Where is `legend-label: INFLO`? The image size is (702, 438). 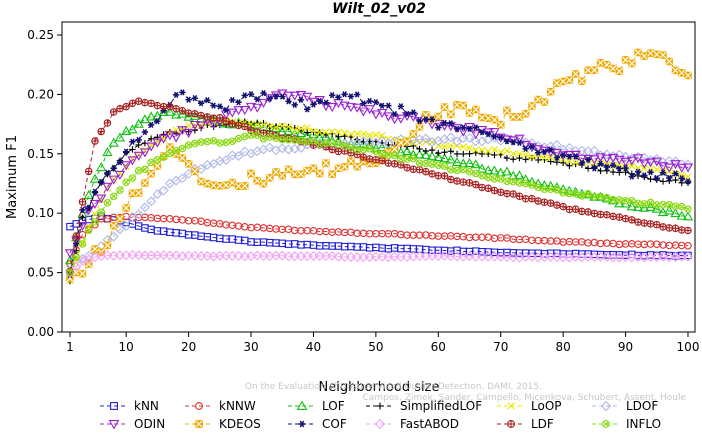 legend-label: INFLO is located at coordinates (643, 424).